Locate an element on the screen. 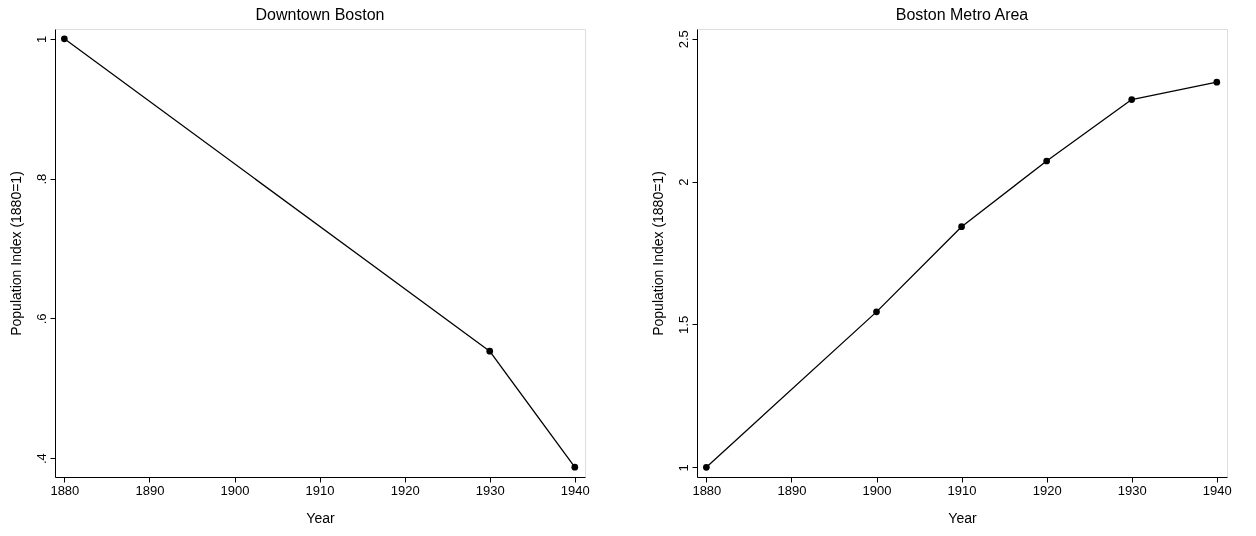  y-tick-label: 2.5 is located at coordinates (683, 39).